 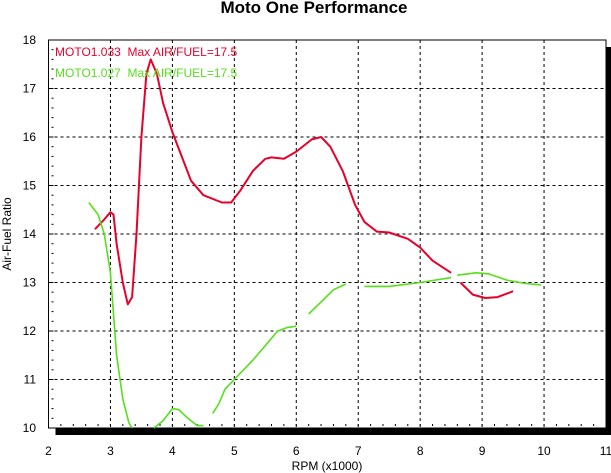 I want to click on x-tick-label: 5, so click(x=234, y=451).